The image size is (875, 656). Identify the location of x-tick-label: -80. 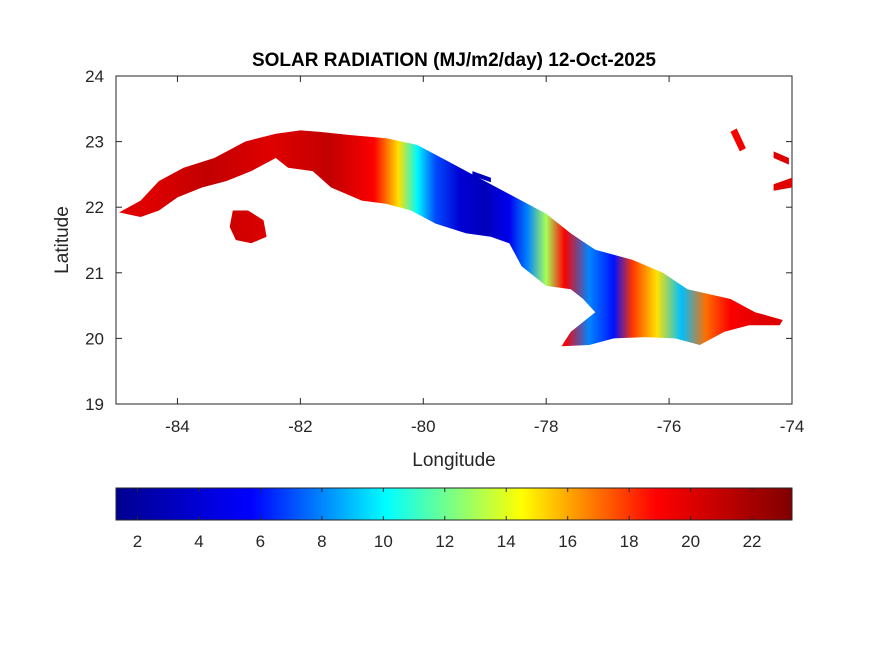
(423, 426).